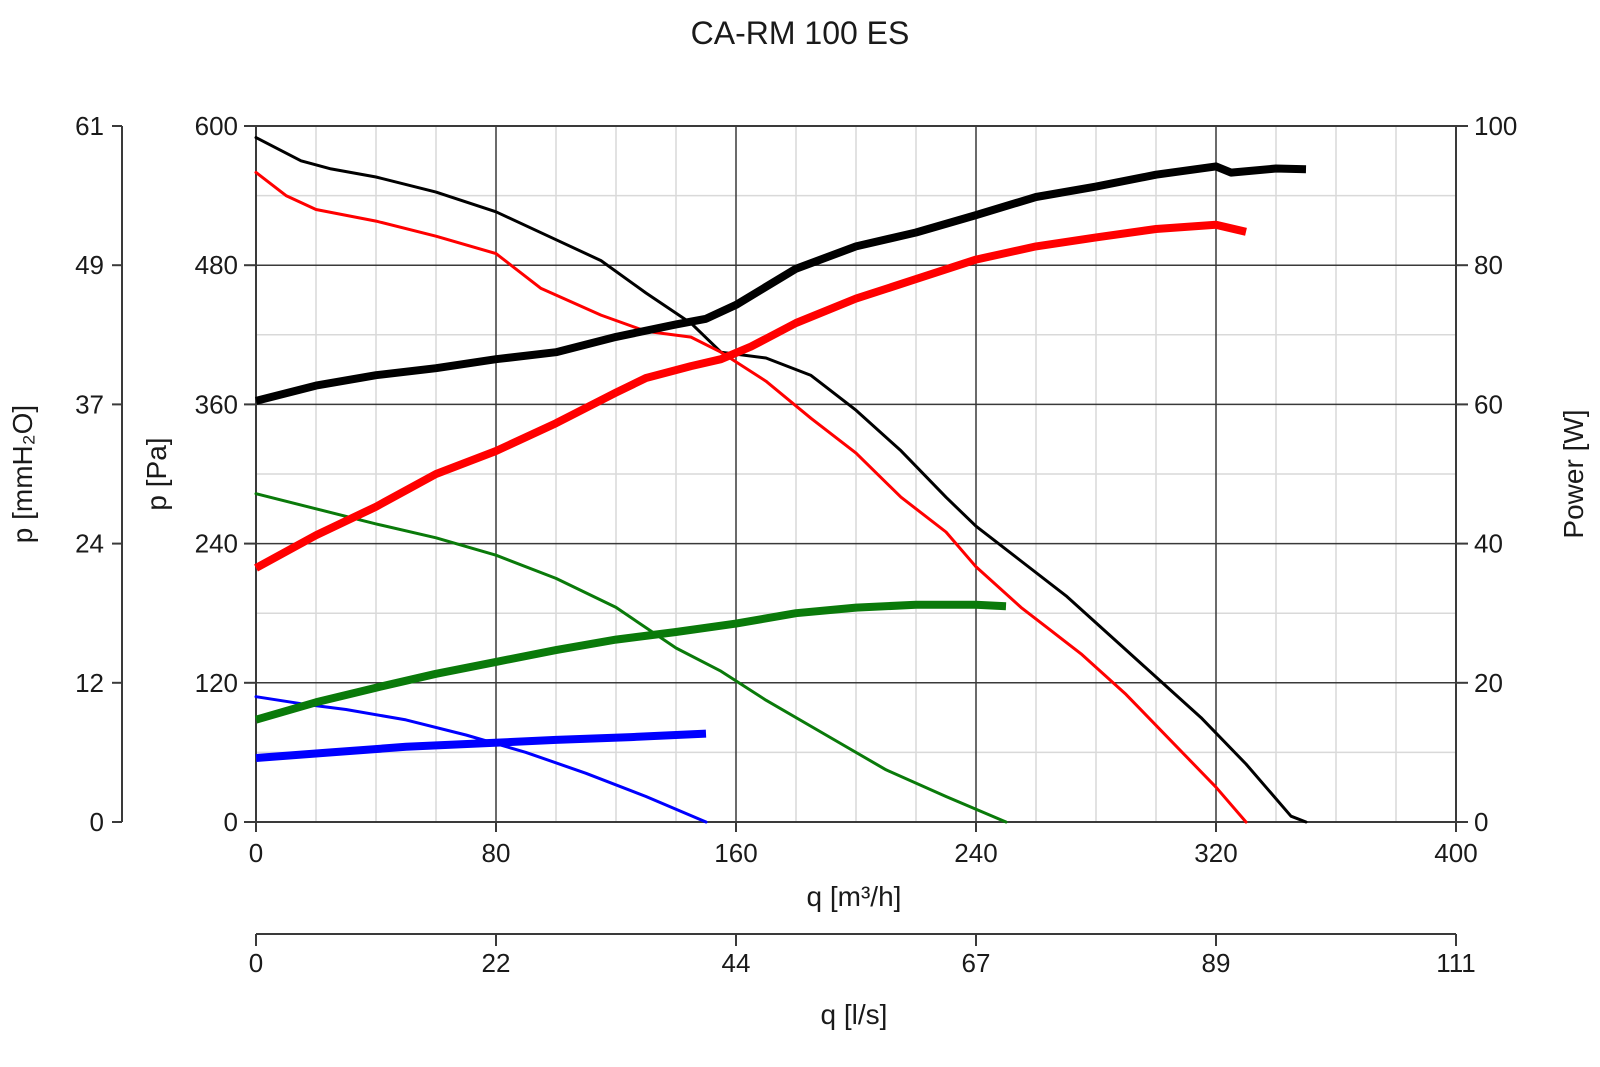  I want to click on pa-tick-label: 360, so click(216, 404).